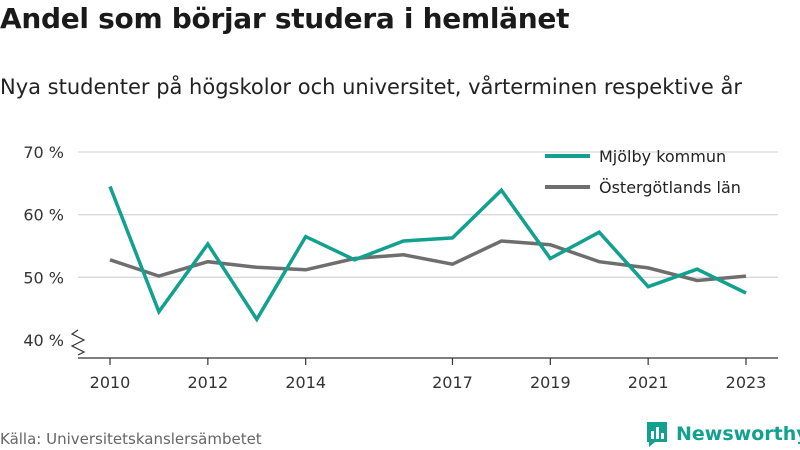  Describe the element at coordinates (305, 382) in the screenshot. I see `x-tick-label: 2014` at that location.